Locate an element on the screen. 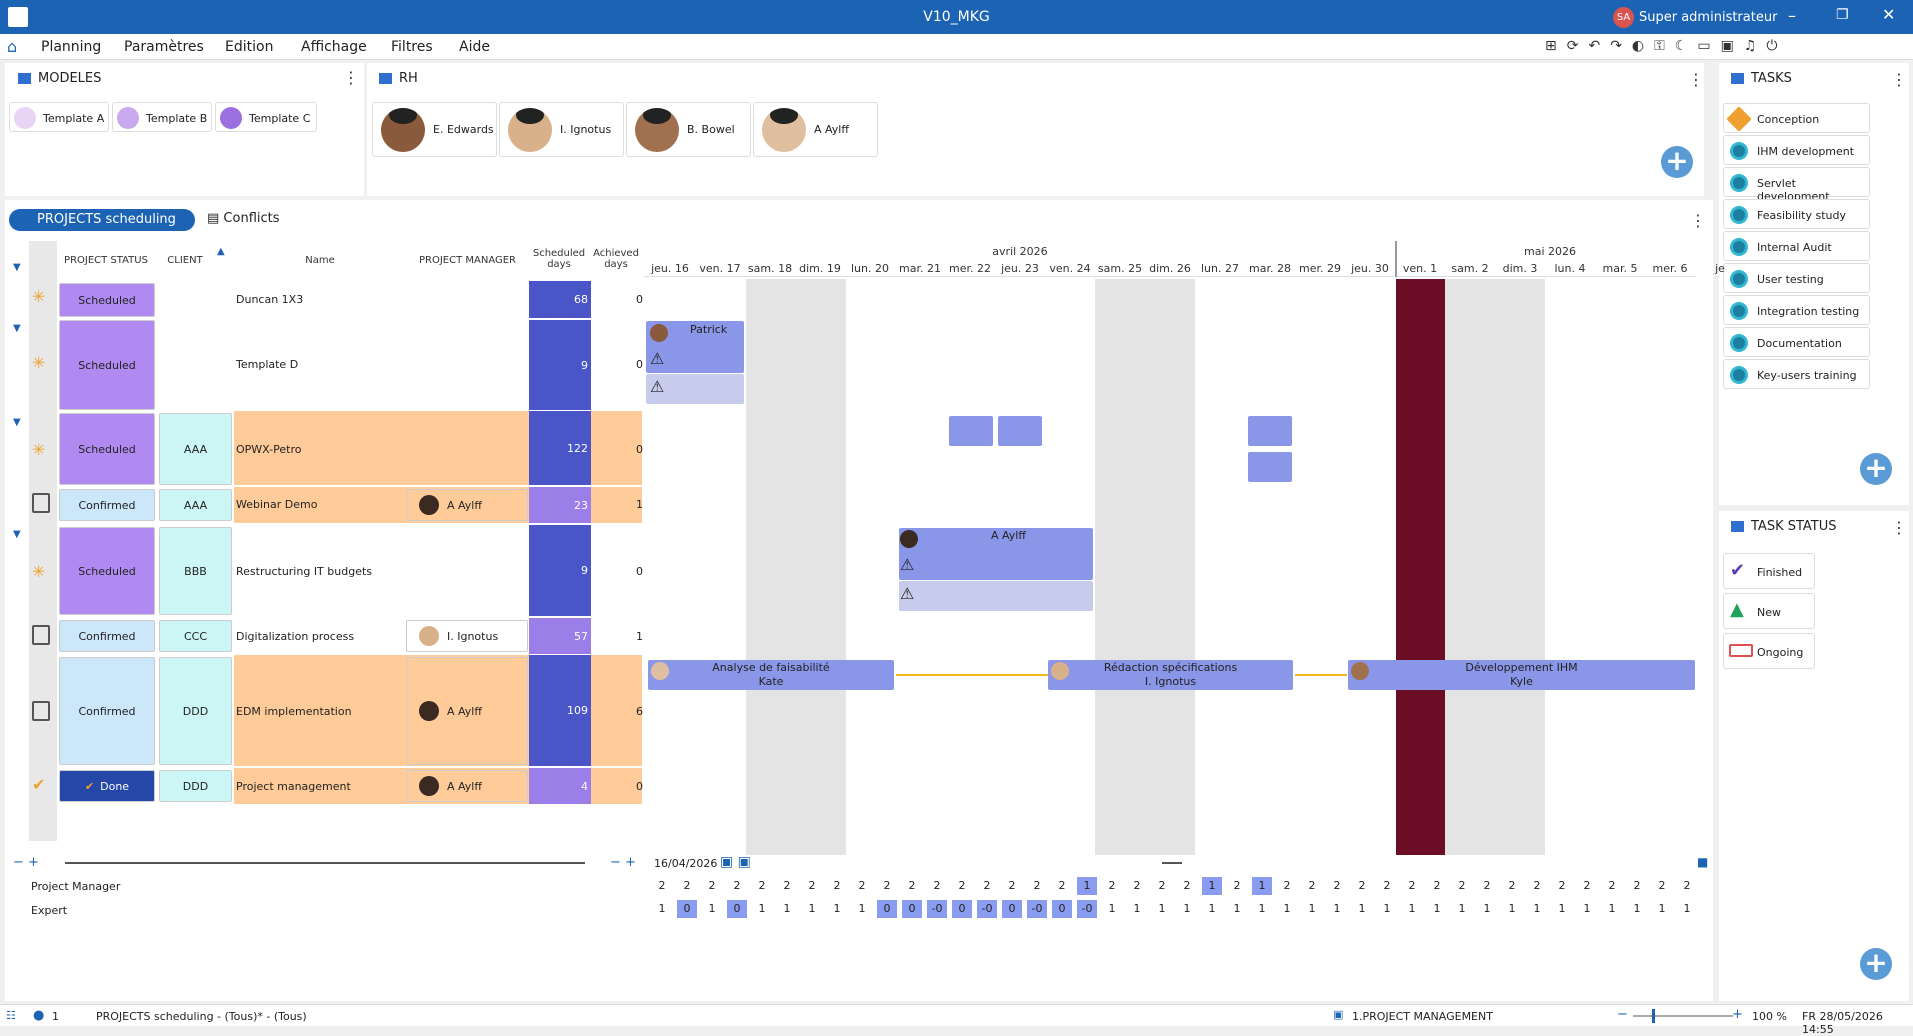 Image resolution: width=1913 pixels, height=1036 pixels. tree-icon: ☷ is located at coordinates (11, 1015).